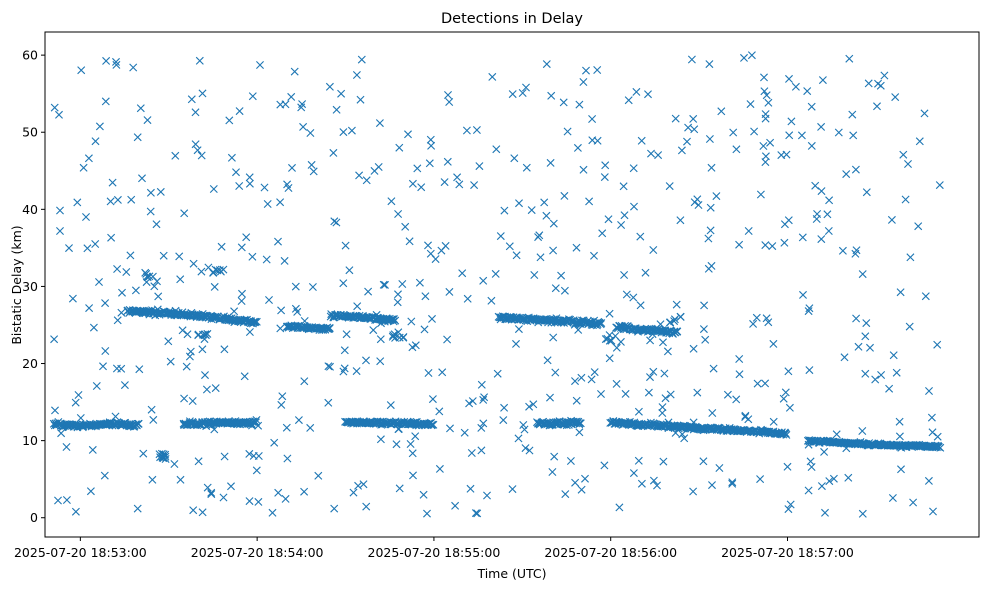  I want to click on x-tick-label: 2025-07-20 18:54:00, so click(257, 552).